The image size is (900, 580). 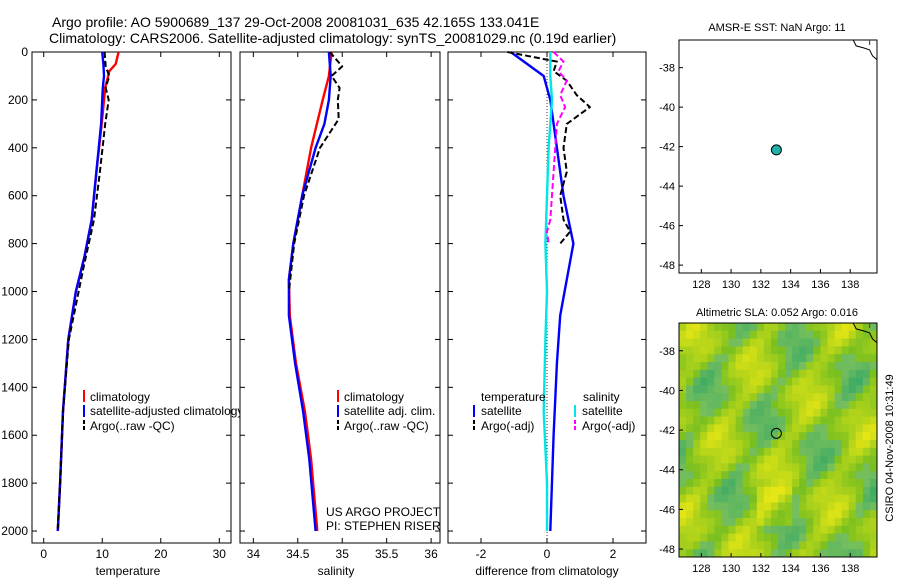 I want to click on timestamp-label: CSIRO 04-Nov-2008 10:31:49, so click(x=890, y=447).